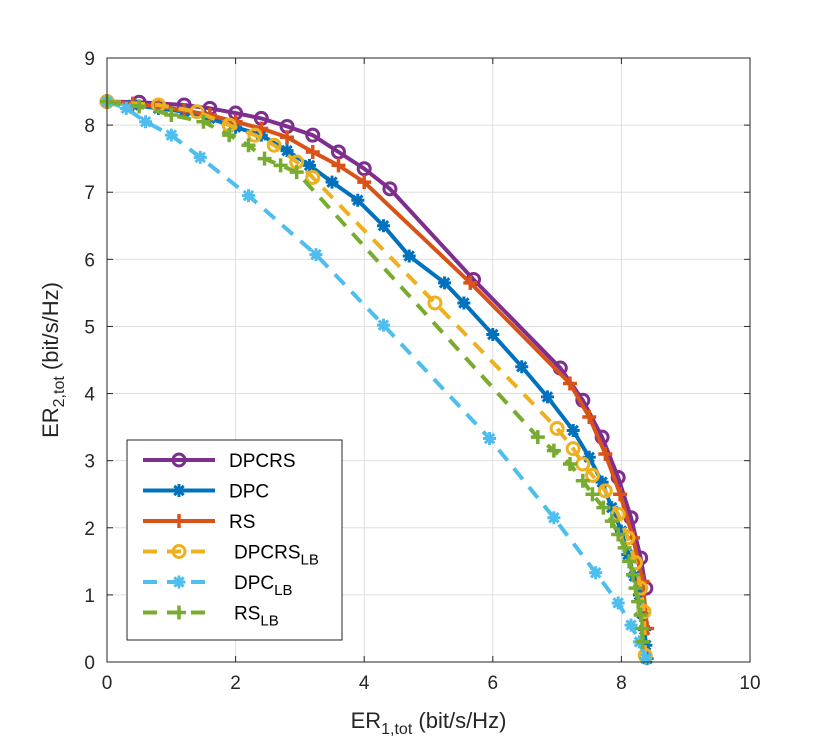 This screenshot has width=830, height=745. Describe the element at coordinates (89, 327) in the screenshot. I see `y-tick-label: 5` at that location.